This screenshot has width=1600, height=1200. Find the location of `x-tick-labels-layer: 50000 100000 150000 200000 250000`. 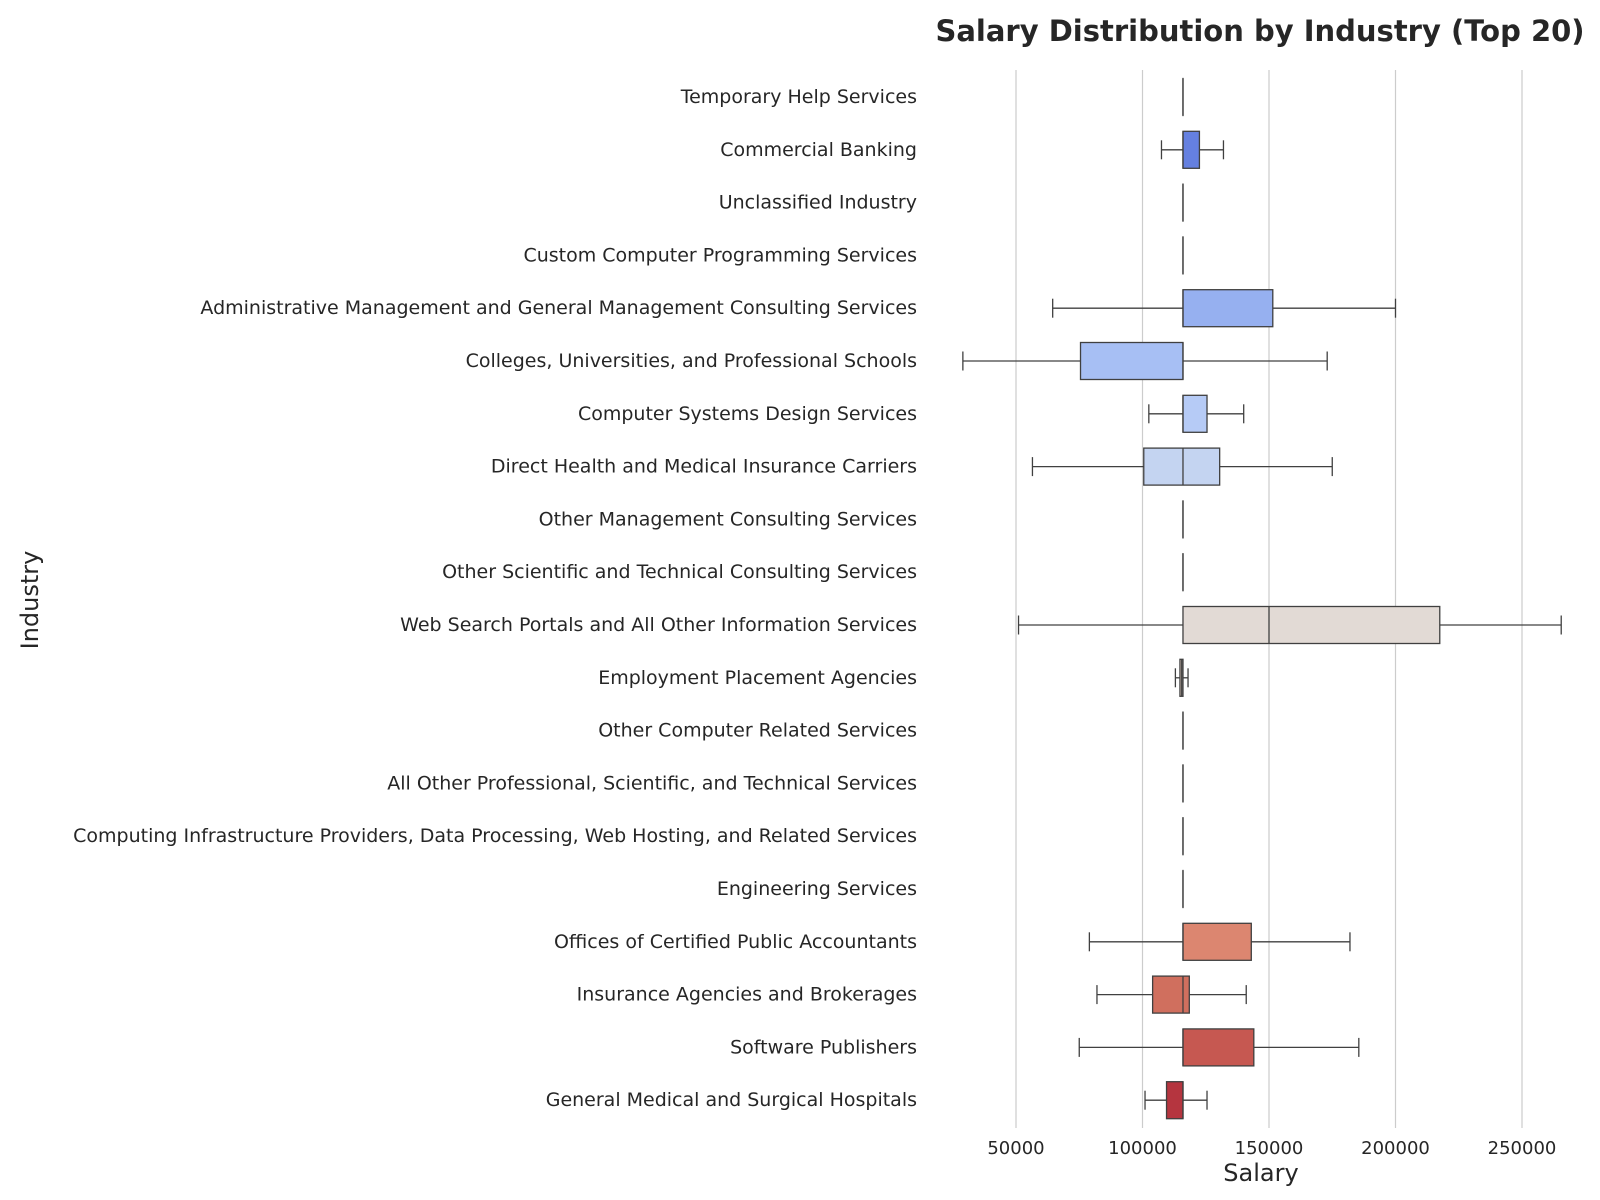

x-tick-labels-layer: 50000 100000 150000 200000 250000 is located at coordinates (1271, 1148).